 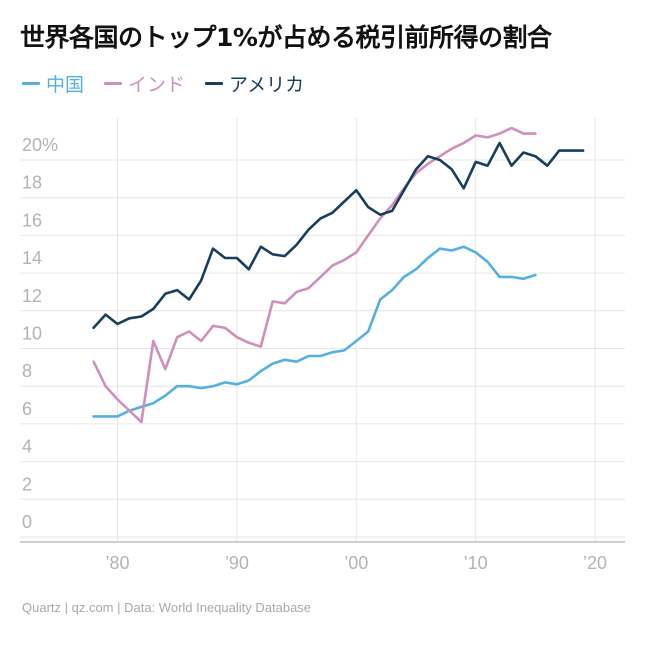 What do you see at coordinates (237, 563) in the screenshot?
I see `x-tick-label: ’90` at bounding box center [237, 563].